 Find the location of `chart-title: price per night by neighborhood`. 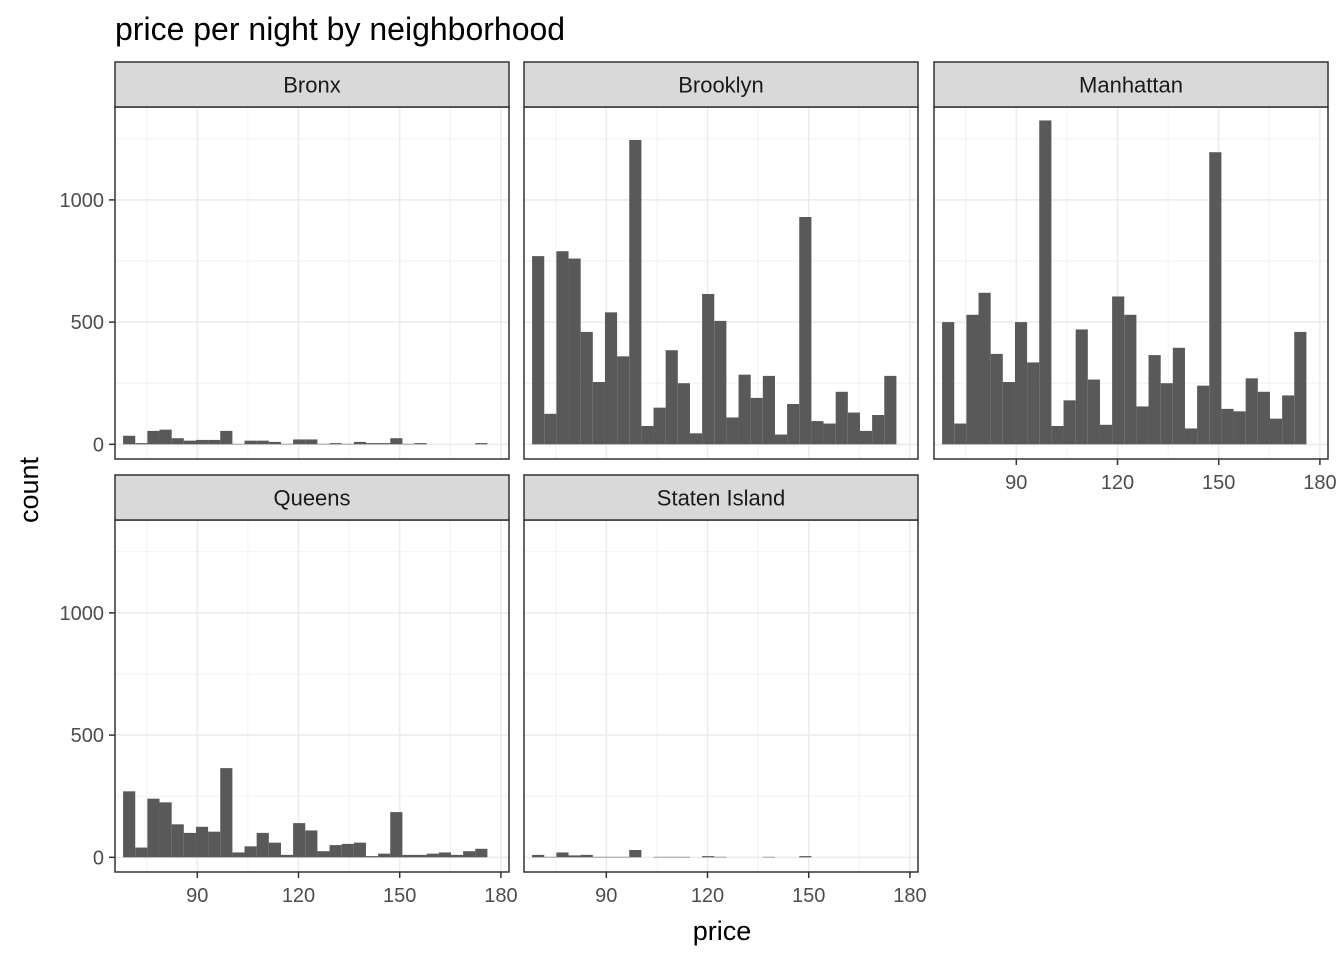

chart-title: price per night by neighborhood is located at coordinates (340, 29).